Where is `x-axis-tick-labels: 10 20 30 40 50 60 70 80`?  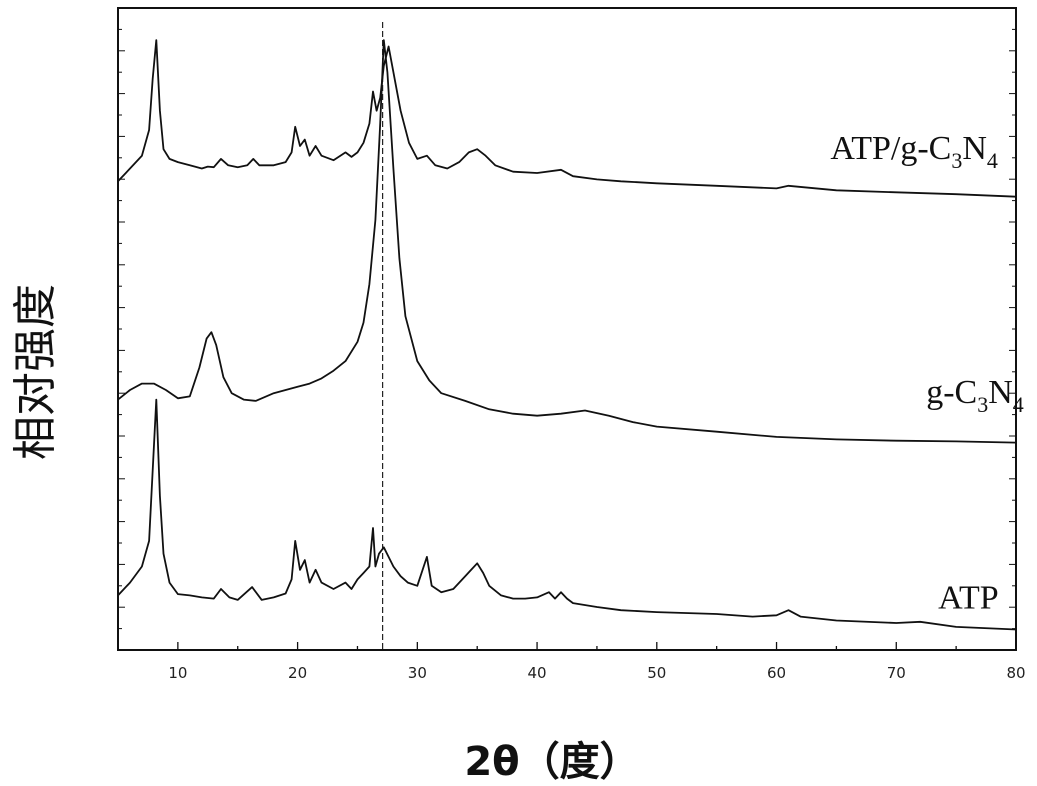
x-axis-tick-labels: 10 20 30 40 50 60 70 80 is located at coordinates (596, 673).